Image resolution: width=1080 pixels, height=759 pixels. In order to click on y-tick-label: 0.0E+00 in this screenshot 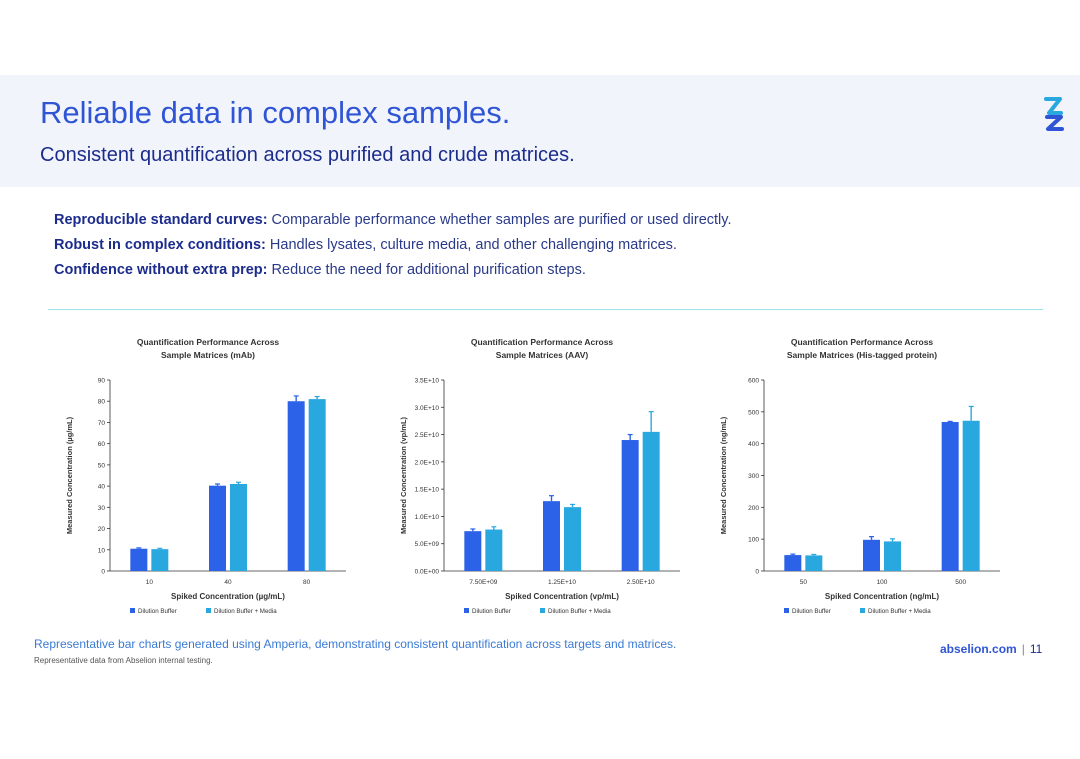, I will do `click(427, 572)`.